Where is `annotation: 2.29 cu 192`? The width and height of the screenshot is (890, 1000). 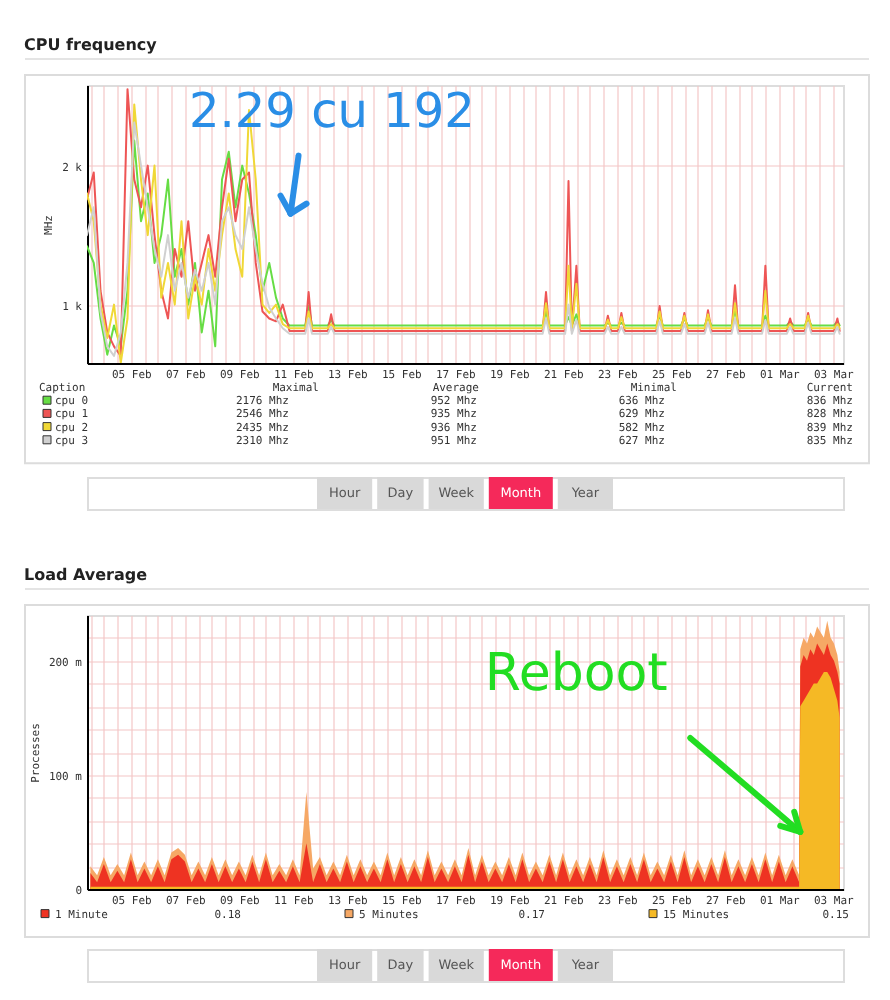
annotation: 2.29 cu 192 is located at coordinates (332, 111).